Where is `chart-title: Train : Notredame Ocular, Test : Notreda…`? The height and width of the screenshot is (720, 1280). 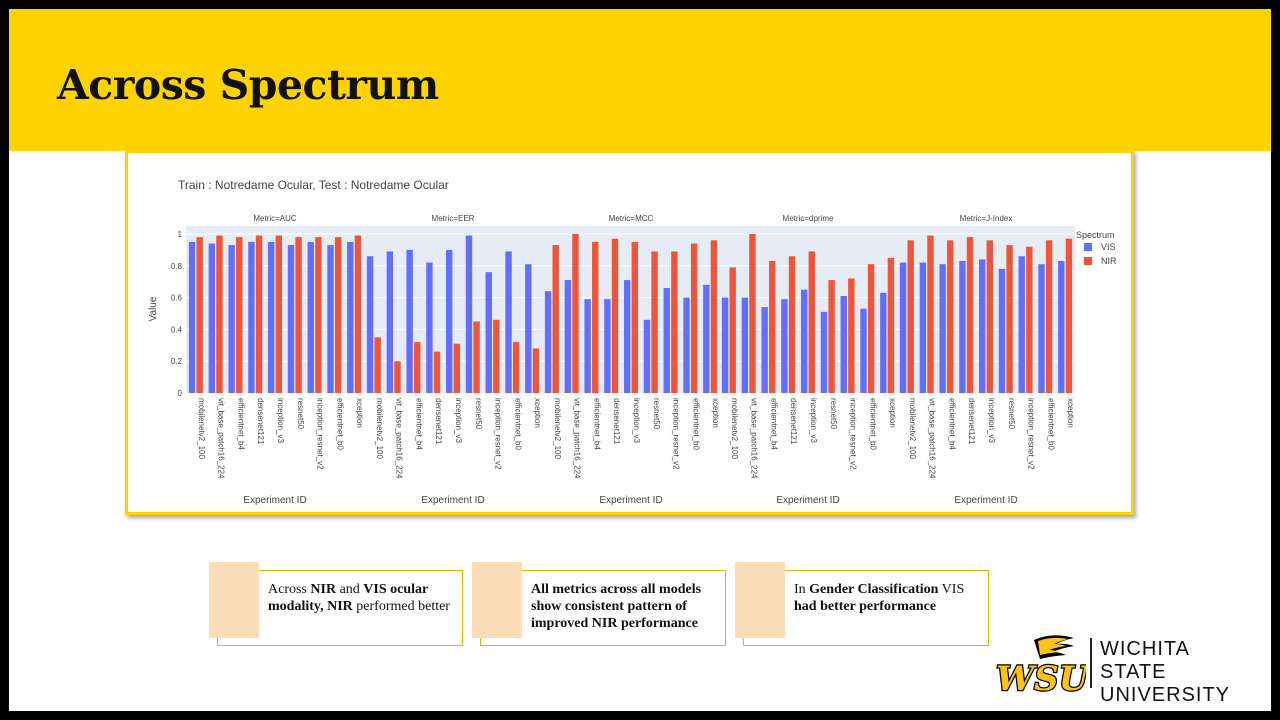 chart-title: Train : Notredame Ocular, Test : Notreda… is located at coordinates (313, 185).